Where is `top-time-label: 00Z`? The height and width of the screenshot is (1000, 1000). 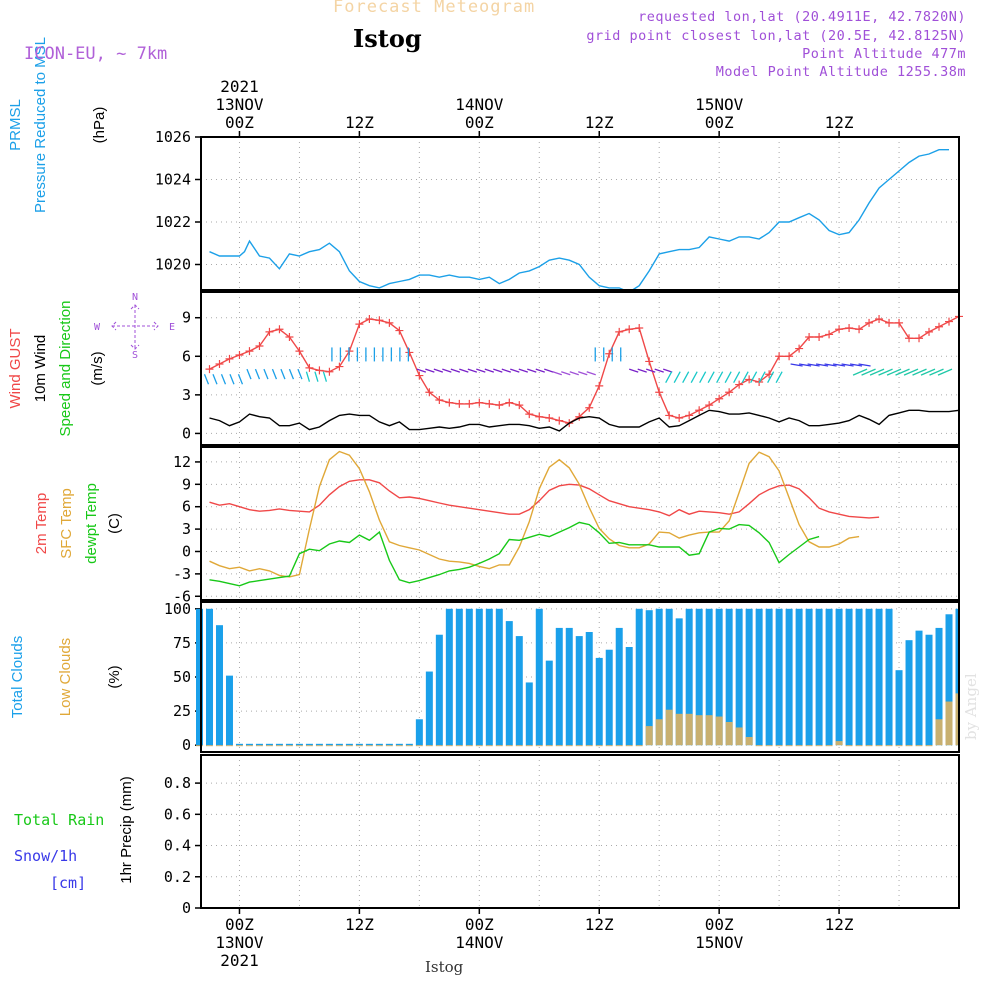
top-time-label: 00Z is located at coordinates (479, 122).